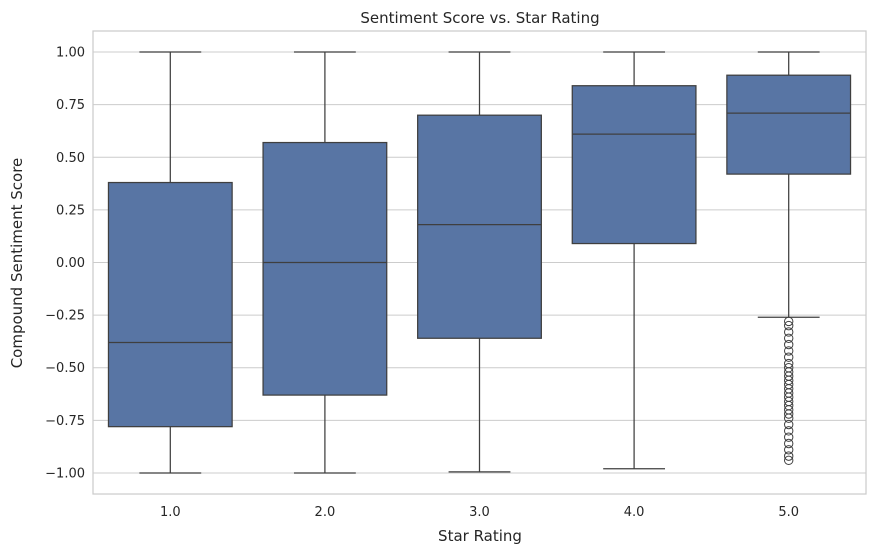 Image resolution: width=878 pixels, height=556 pixels. Describe the element at coordinates (65, 421) in the screenshot. I see `y-tick-label: −0.75` at that location.